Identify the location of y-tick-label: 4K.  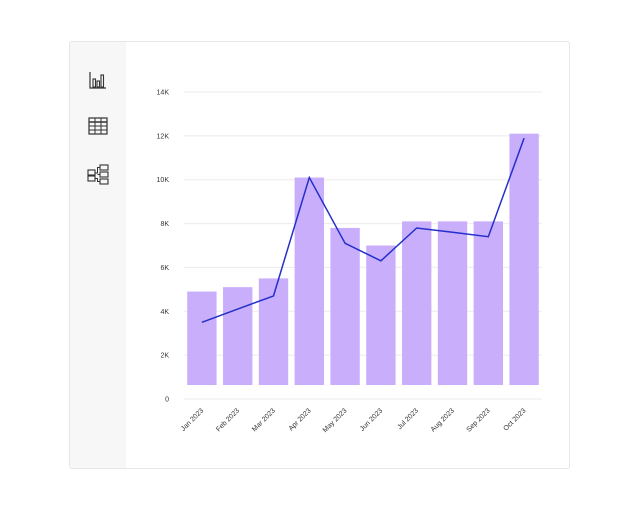
(164, 312).